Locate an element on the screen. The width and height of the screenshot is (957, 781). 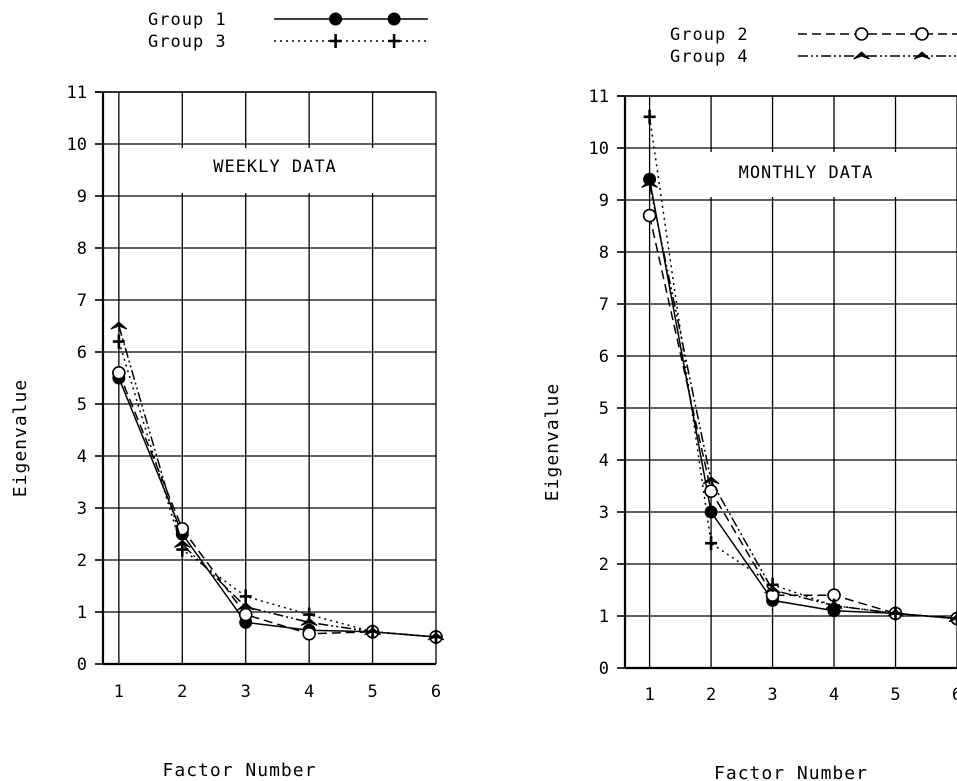
legend-marker-group-2-b is located at coordinates (922, 34).